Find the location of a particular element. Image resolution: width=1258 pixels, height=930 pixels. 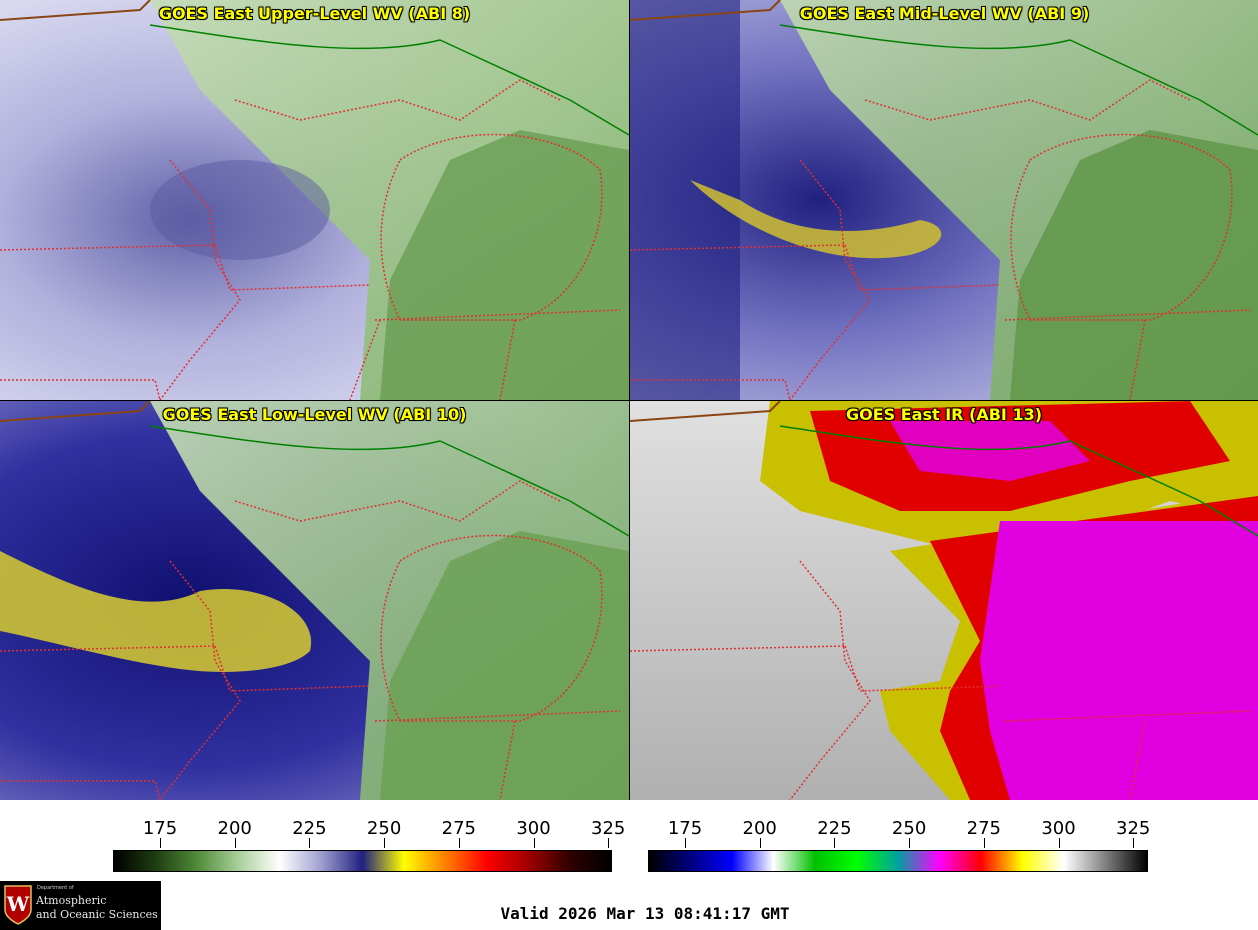

logo-line1: Department of is located at coordinates (55, 888).